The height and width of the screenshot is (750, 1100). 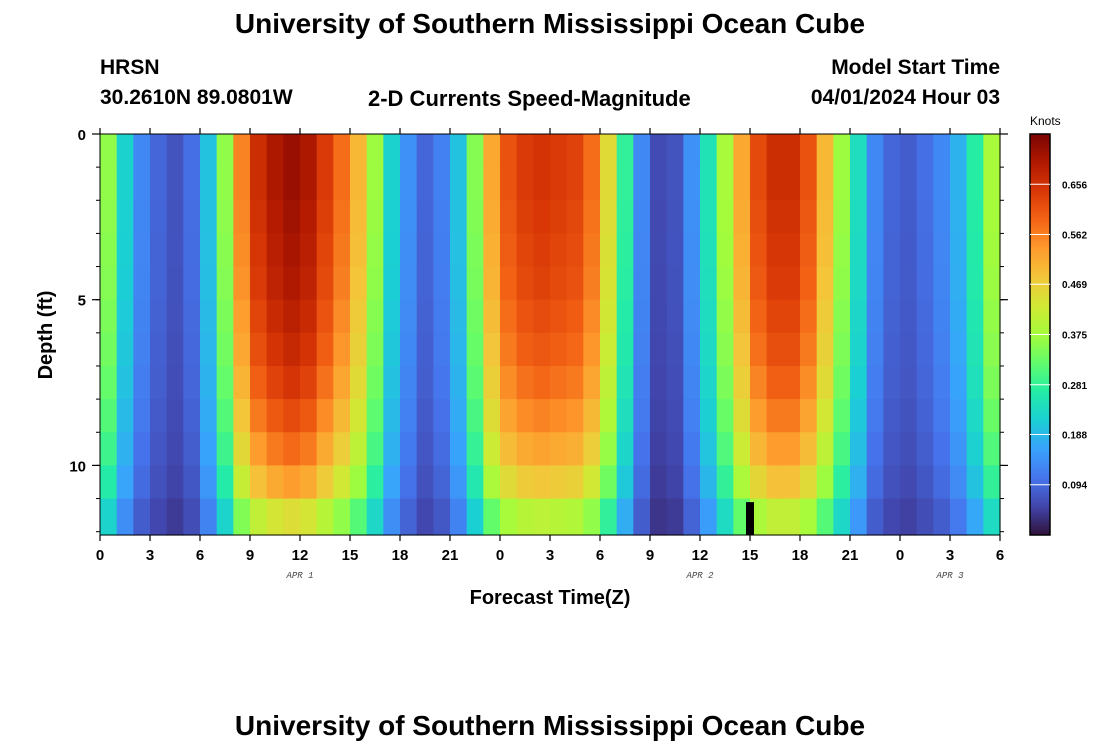 I want to click on x-tick-label: 15, so click(x=350, y=555).